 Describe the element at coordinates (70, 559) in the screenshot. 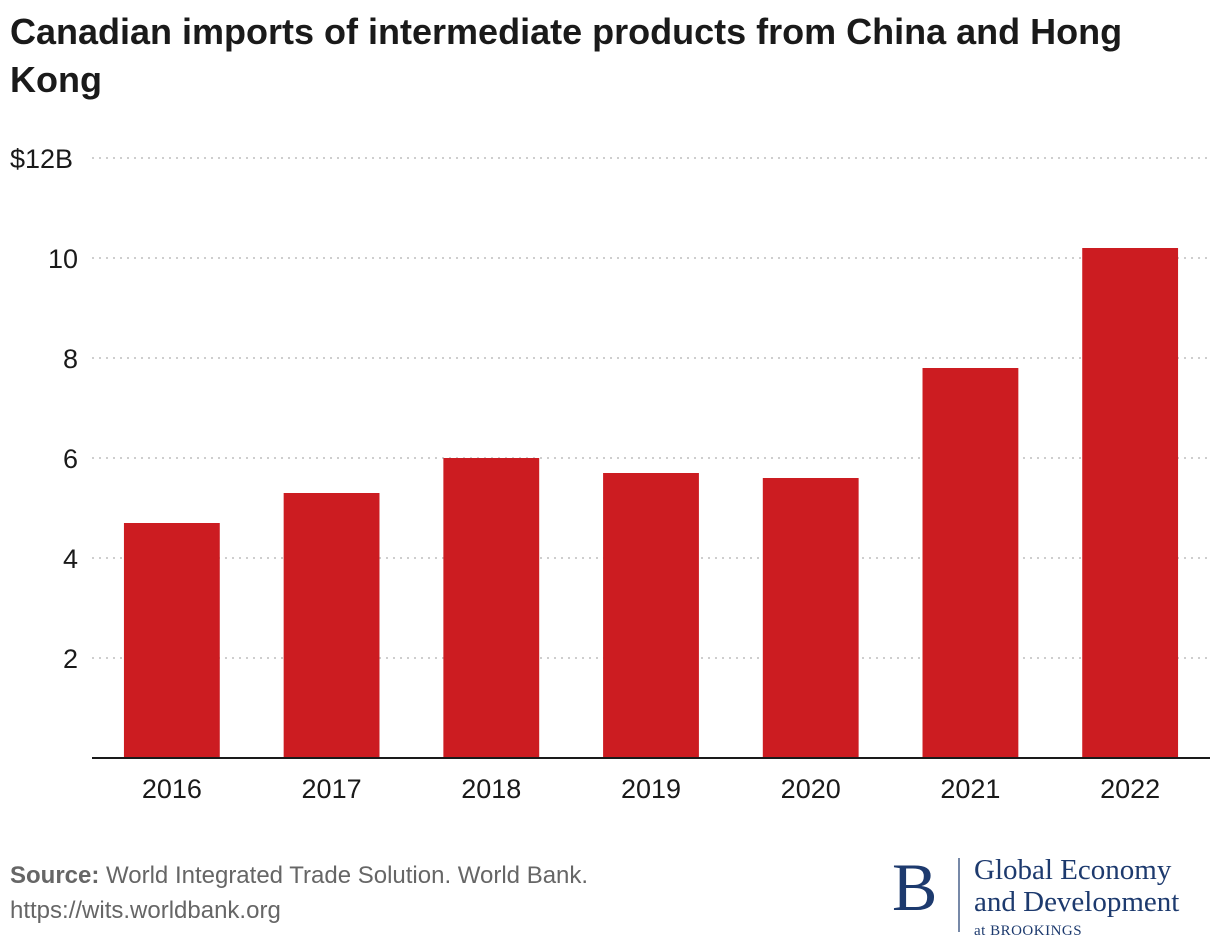

I see `y-tick-label-4: 4` at that location.